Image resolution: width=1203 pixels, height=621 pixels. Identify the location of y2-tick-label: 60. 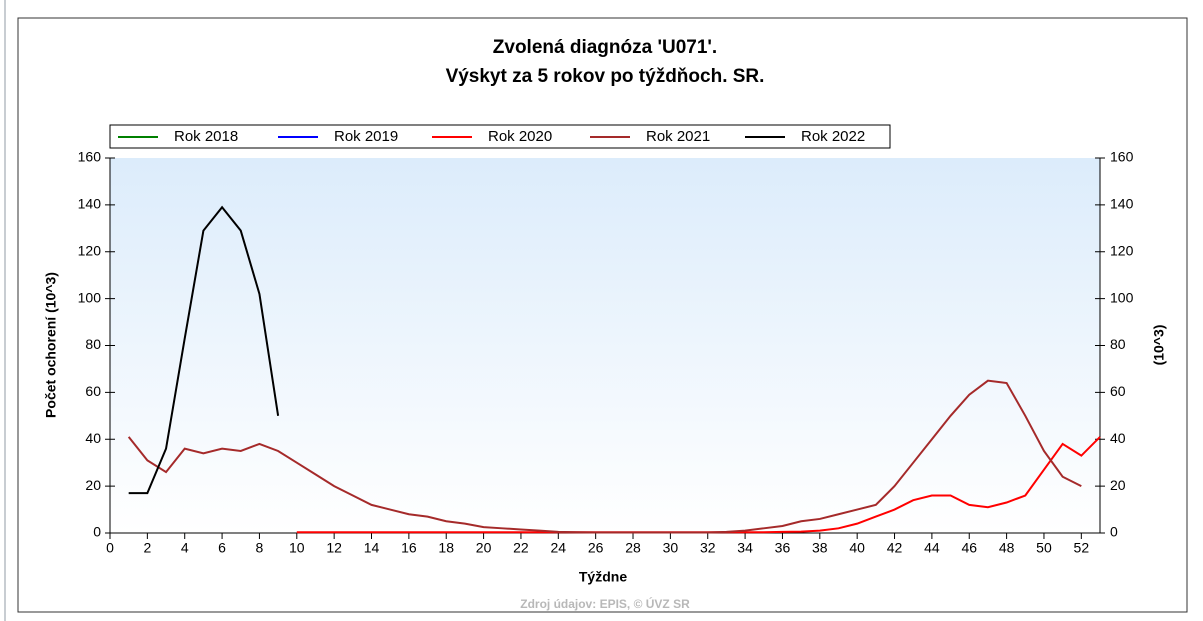
(1118, 391).